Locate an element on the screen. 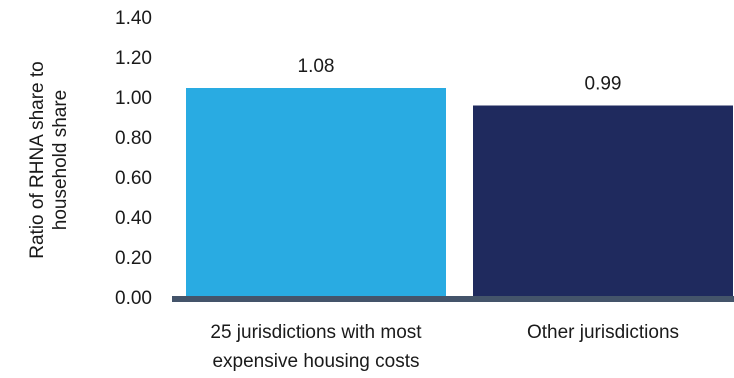 The height and width of the screenshot is (378, 734). x-category-label: 25 jurisdictions with most is located at coordinates (316, 332).